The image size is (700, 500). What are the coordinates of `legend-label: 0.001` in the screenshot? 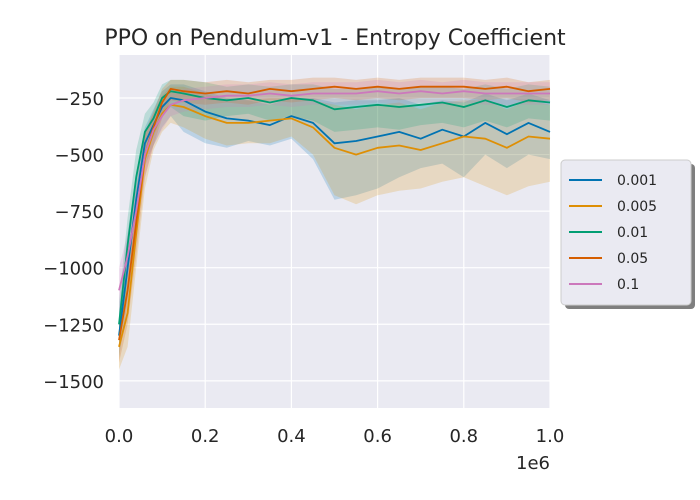 It's located at (637, 181).